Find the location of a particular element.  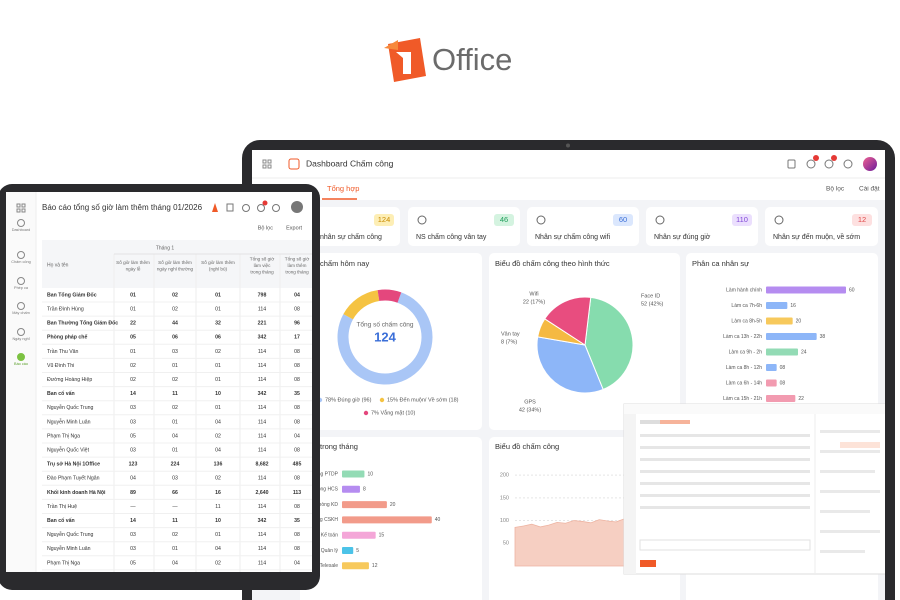

export-button: Export is located at coordinates (294, 228).